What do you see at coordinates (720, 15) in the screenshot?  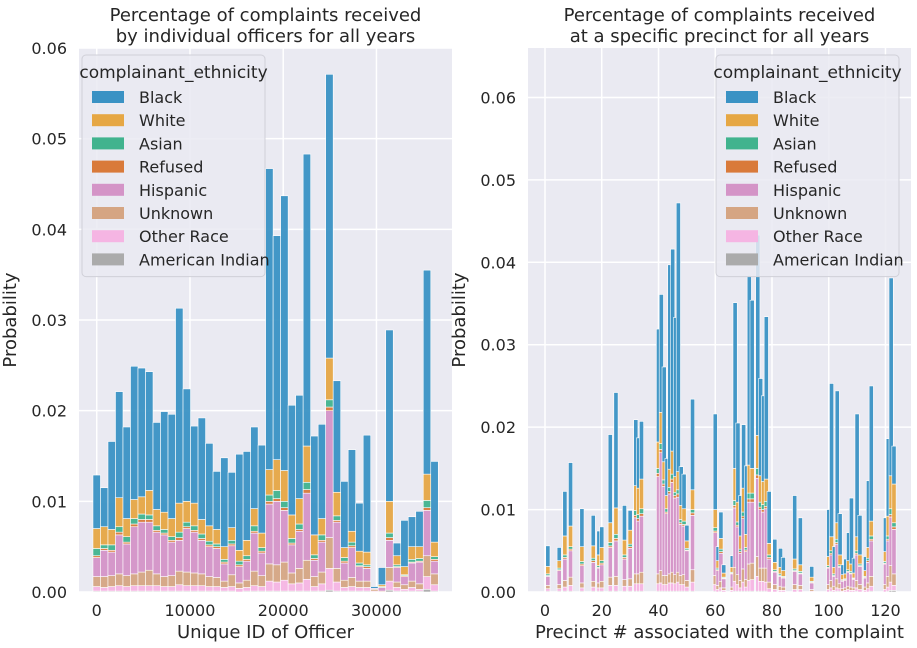 I see `chart-title: Percentage of complaints received` at bounding box center [720, 15].